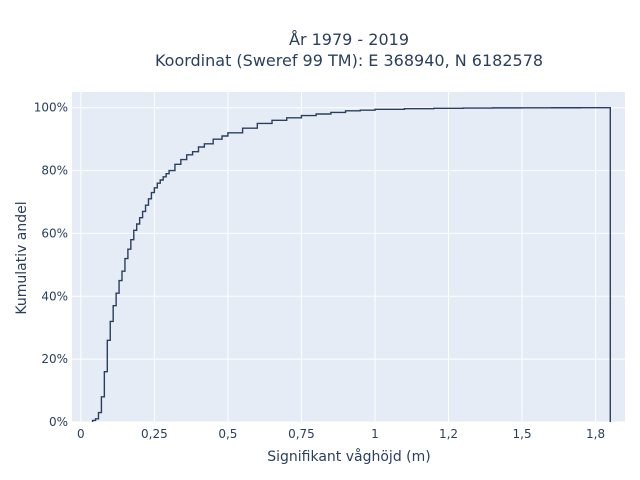 This screenshot has height=480, width=640. I want to click on x-tick-label: 0, so click(81, 434).